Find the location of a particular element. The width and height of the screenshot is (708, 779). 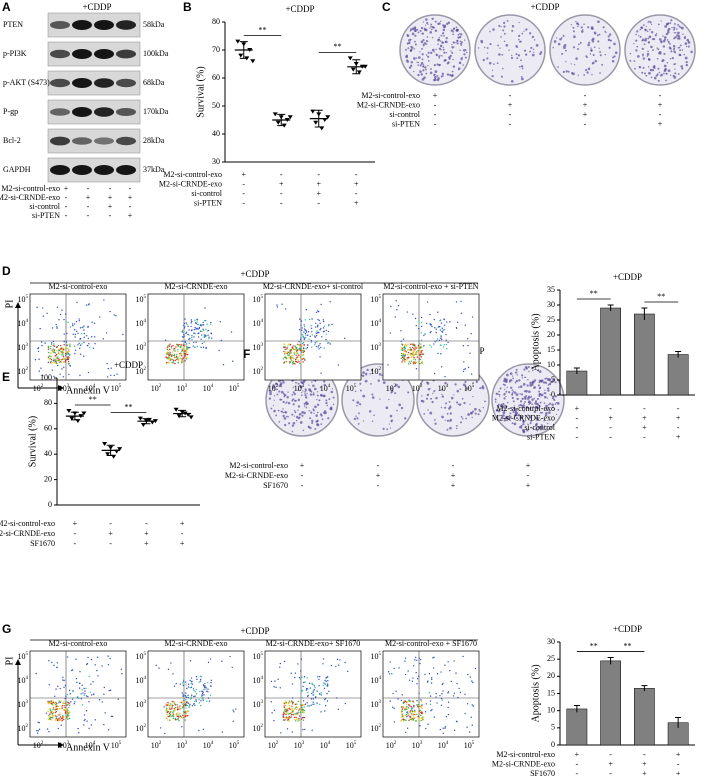

arrow-head is located at coordinates (61, 388).